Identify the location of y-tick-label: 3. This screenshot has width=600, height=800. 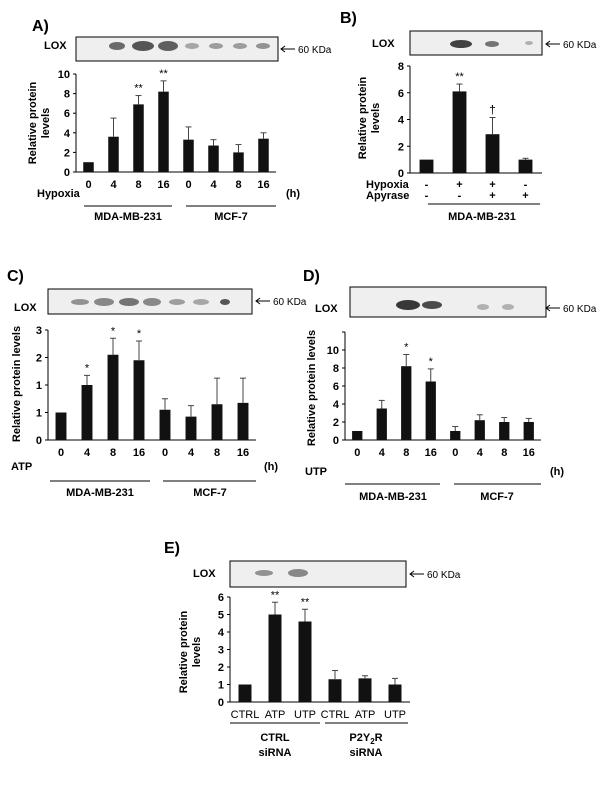
(221, 651).